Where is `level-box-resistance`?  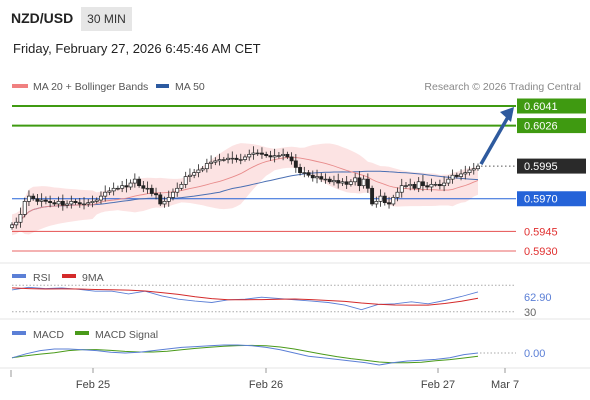
level-box-resistance is located at coordinates (551, 126).